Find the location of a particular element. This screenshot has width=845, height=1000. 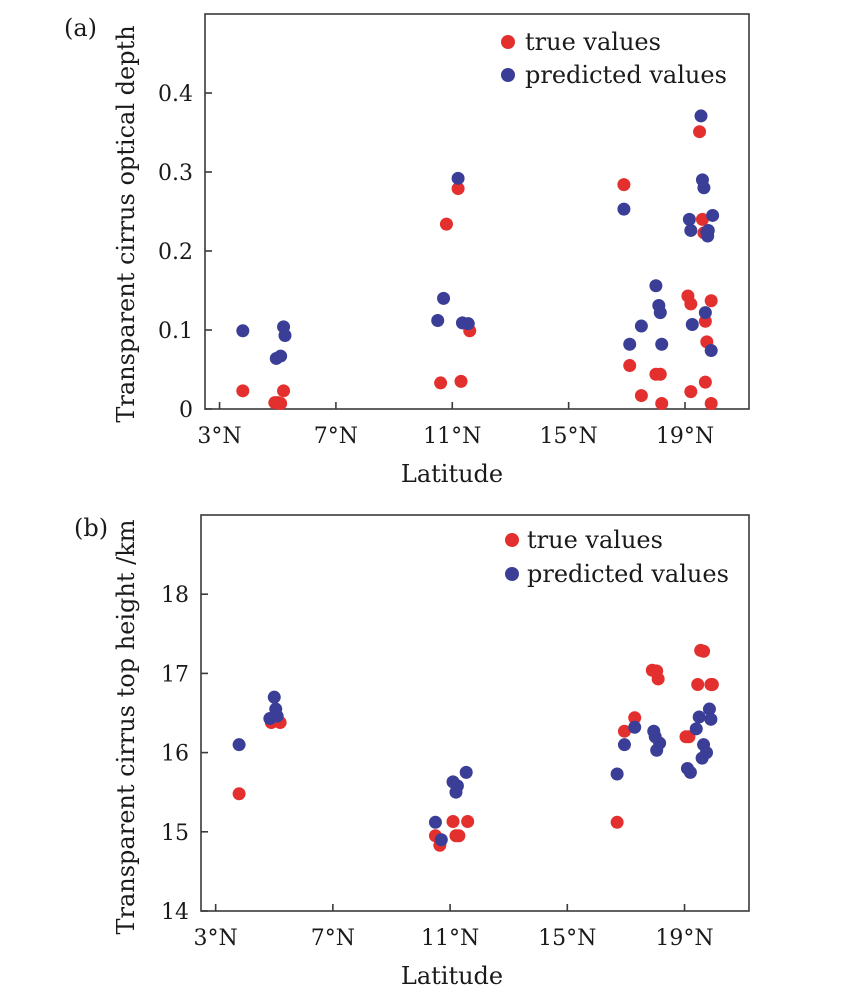

chart-a-xtick-label: 15°N is located at coordinates (569, 436).